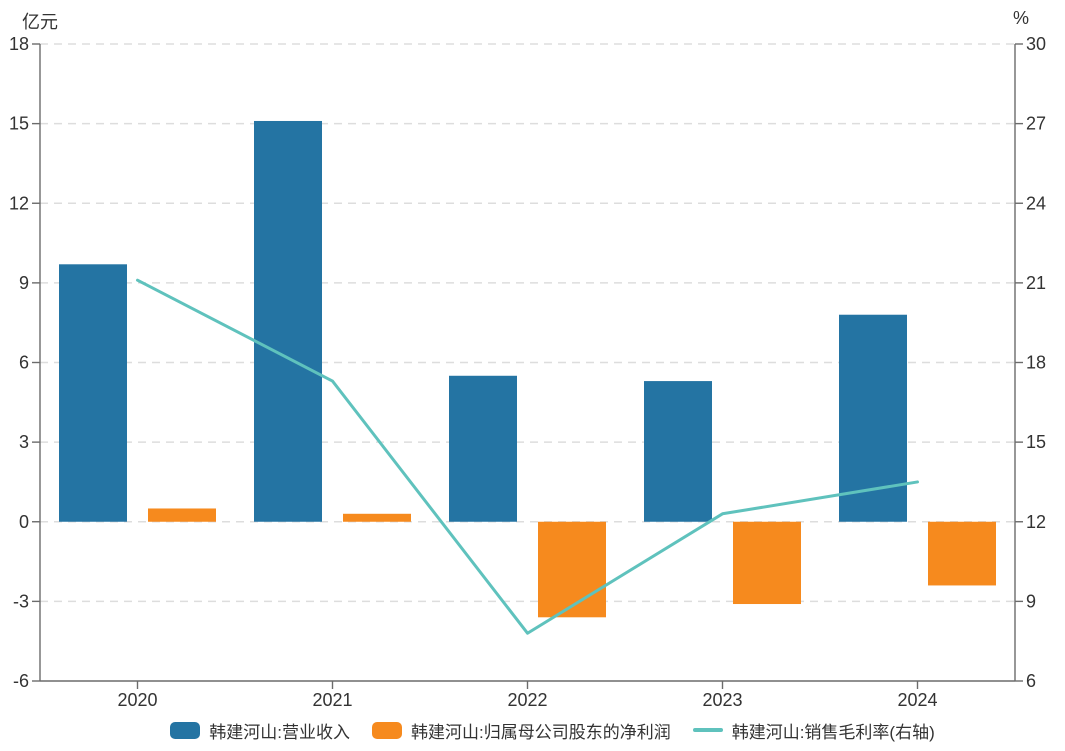 The image size is (1065, 751). I want to click on x-axis-category-label: 2023, so click(722, 700).